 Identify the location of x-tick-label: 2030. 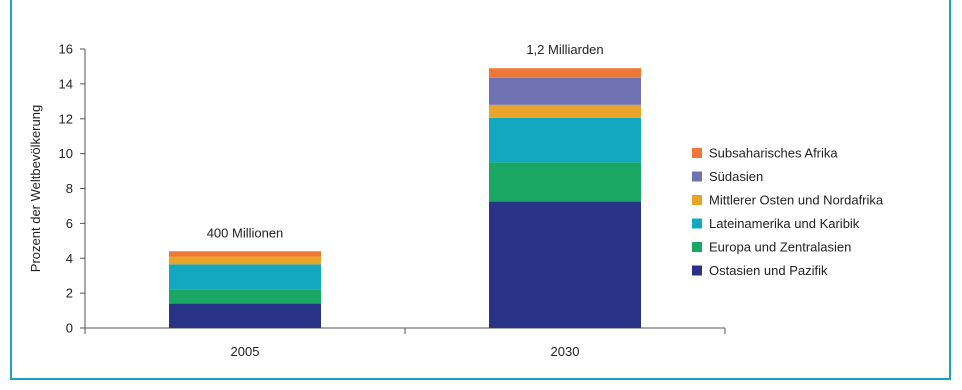
(565, 351).